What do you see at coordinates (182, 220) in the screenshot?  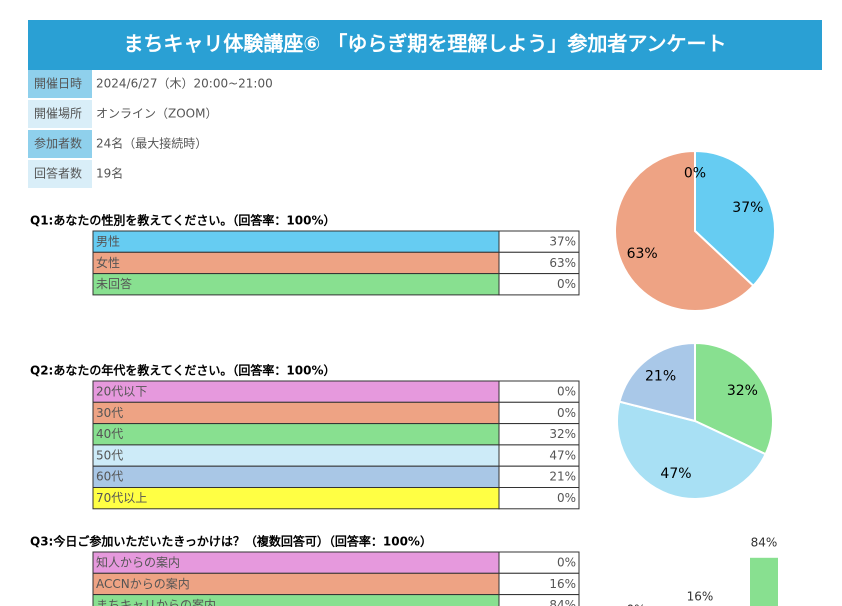 I see `question-title: Q1:あなたの性別を教えてください。（回答率：100%）` at bounding box center [182, 220].